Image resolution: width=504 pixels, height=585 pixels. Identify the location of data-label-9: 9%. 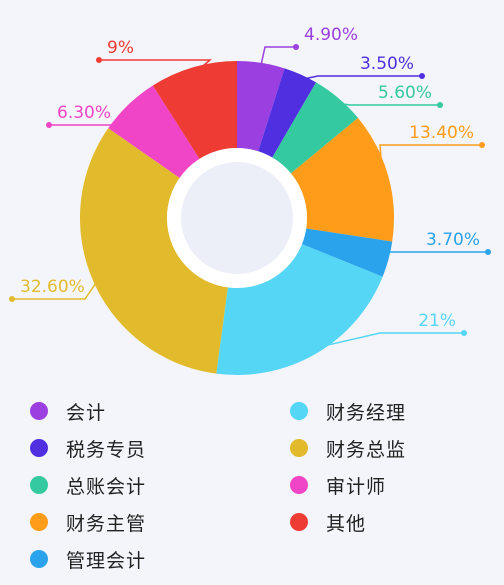
(120, 48).